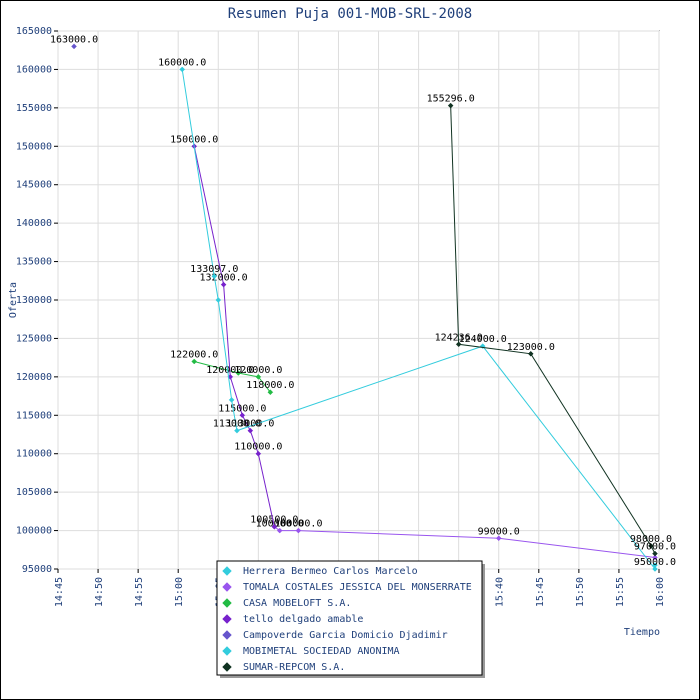 This screenshot has height=700, width=700. Describe the element at coordinates (214, 269) in the screenshot. I see `data-label: 133097.0` at that location.